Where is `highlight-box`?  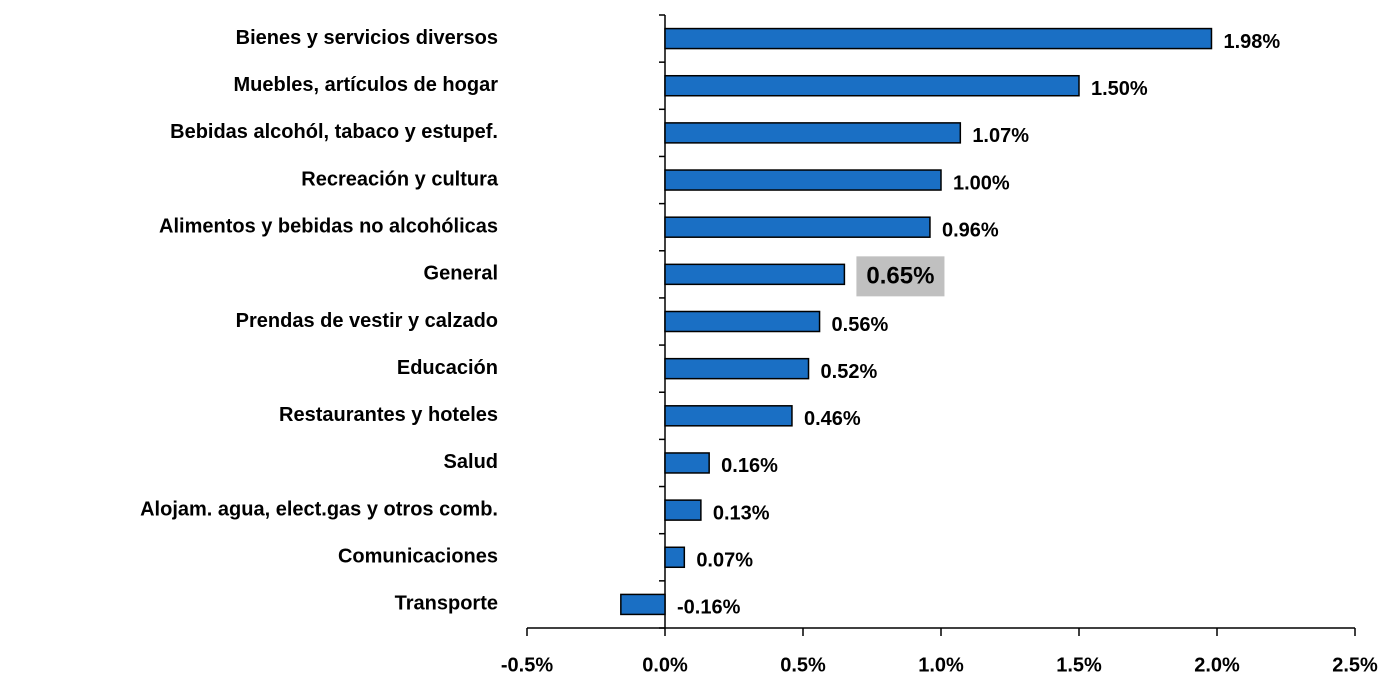
highlight-box is located at coordinates (900, 276).